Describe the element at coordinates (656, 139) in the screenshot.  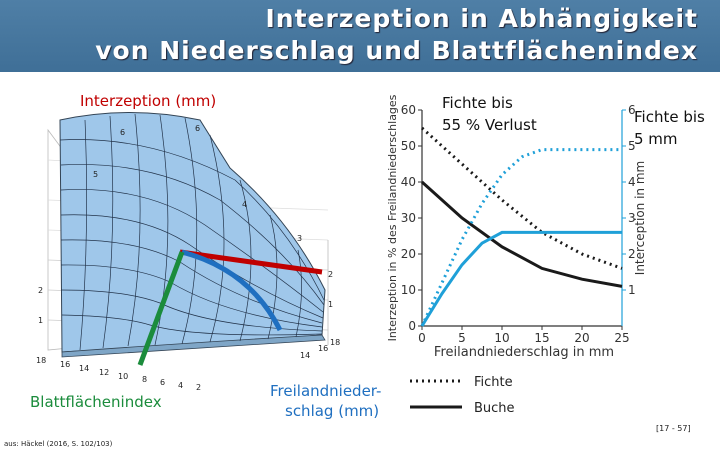
I see `annotation-fichte-5mm-line2: 5 mm` at that location.